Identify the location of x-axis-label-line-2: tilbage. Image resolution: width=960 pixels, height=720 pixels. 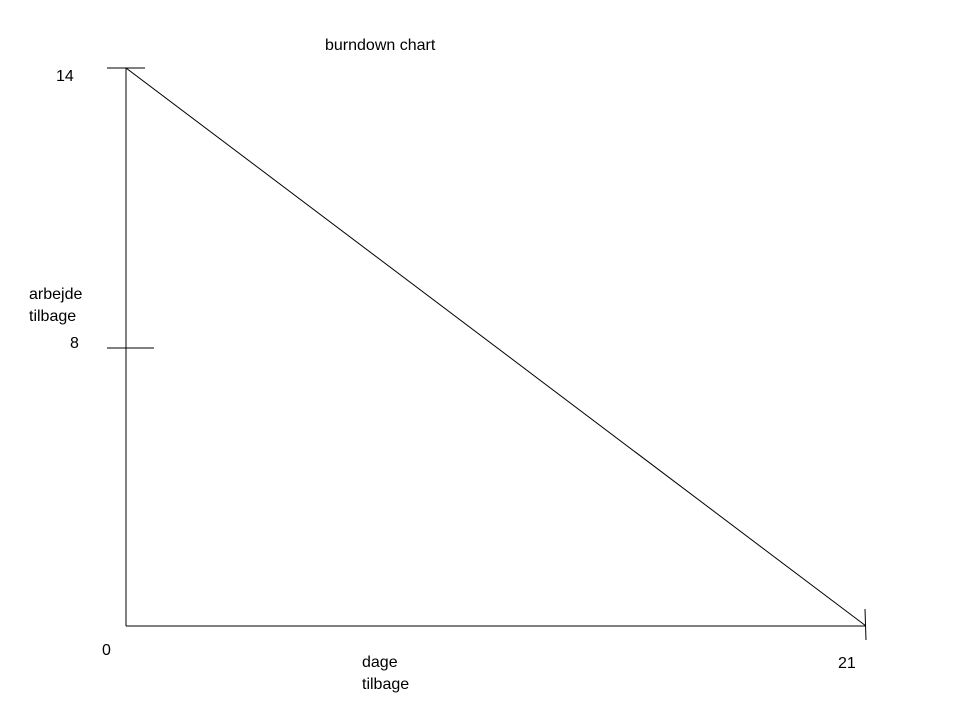
(386, 684).